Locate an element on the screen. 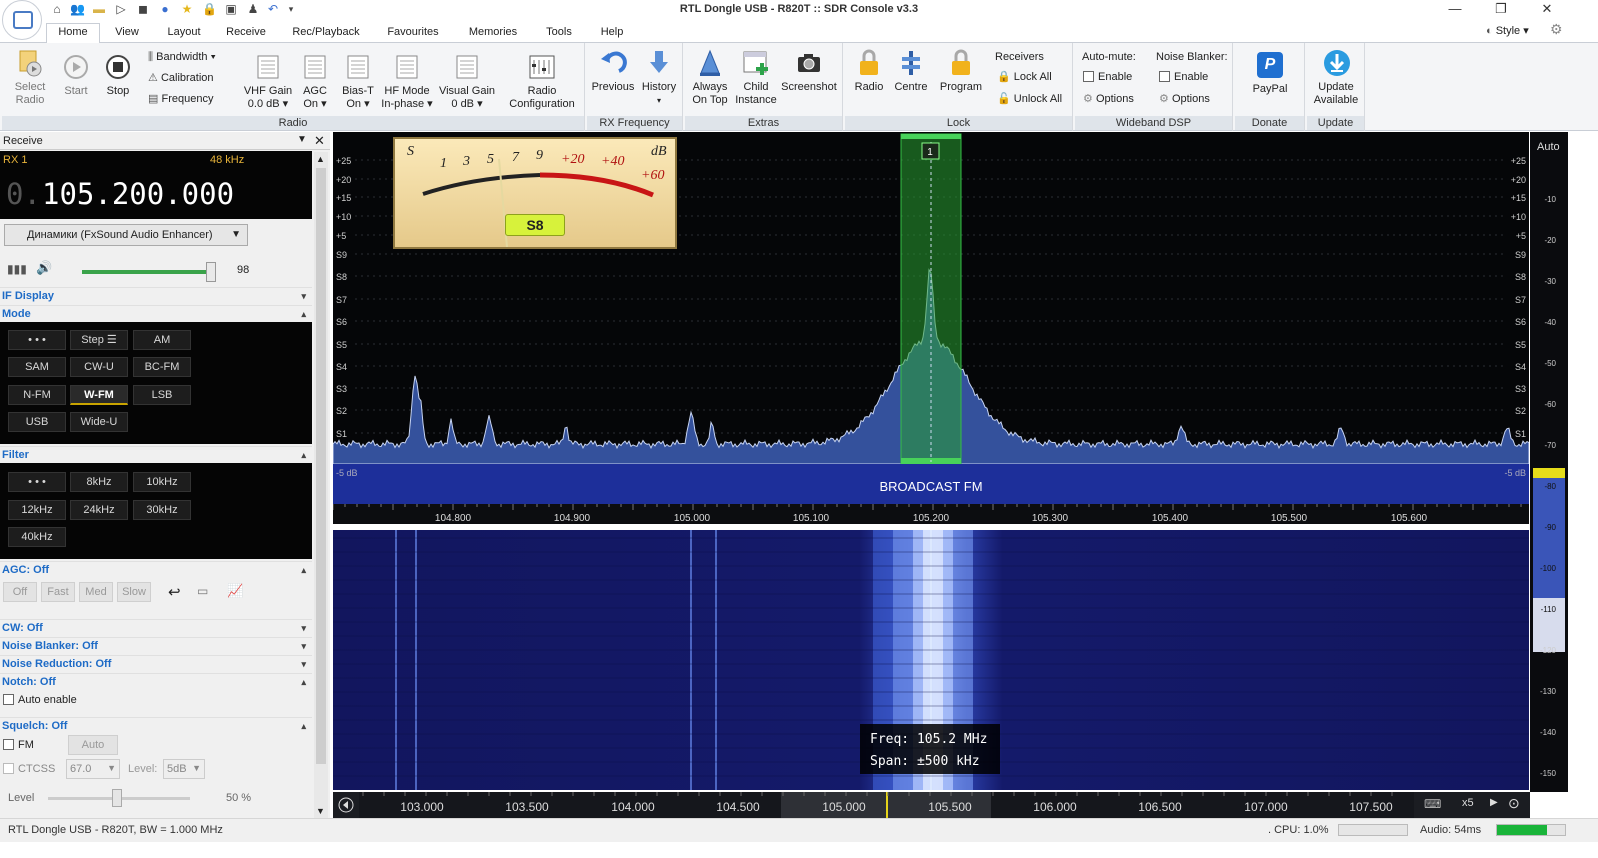 This screenshot has width=1598, height=858. agc-section: AGC: Off ▴ is located at coordinates (156, 569).